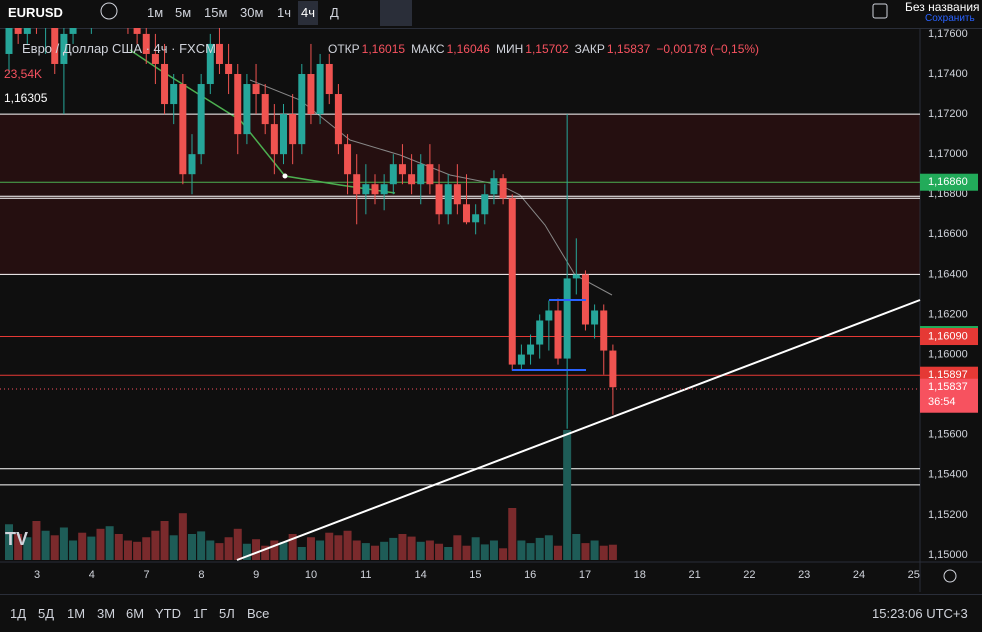 The width and height of the screenshot is (982, 632). I want to click on legend-volume: 23,54K, so click(23, 74).